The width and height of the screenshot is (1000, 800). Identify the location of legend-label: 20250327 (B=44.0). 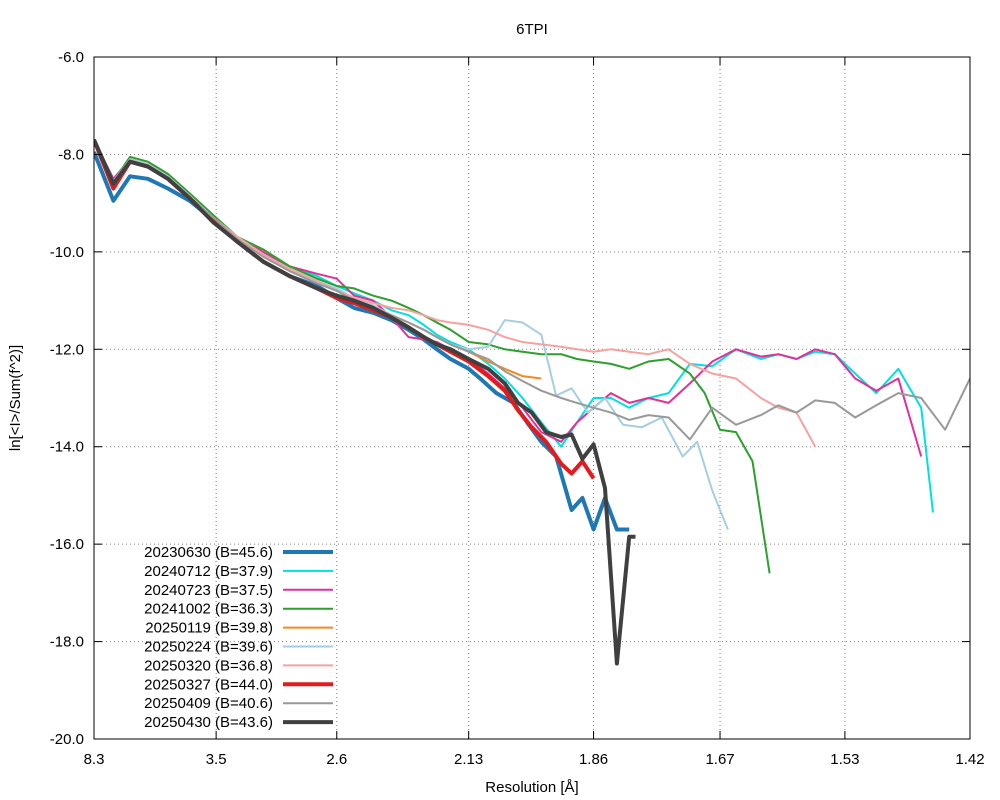
(208, 684).